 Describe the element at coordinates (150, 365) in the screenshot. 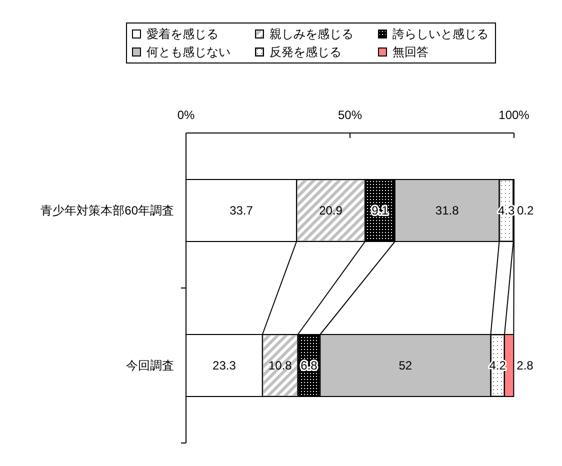

I see `y-tick-label: 今回調査` at that location.